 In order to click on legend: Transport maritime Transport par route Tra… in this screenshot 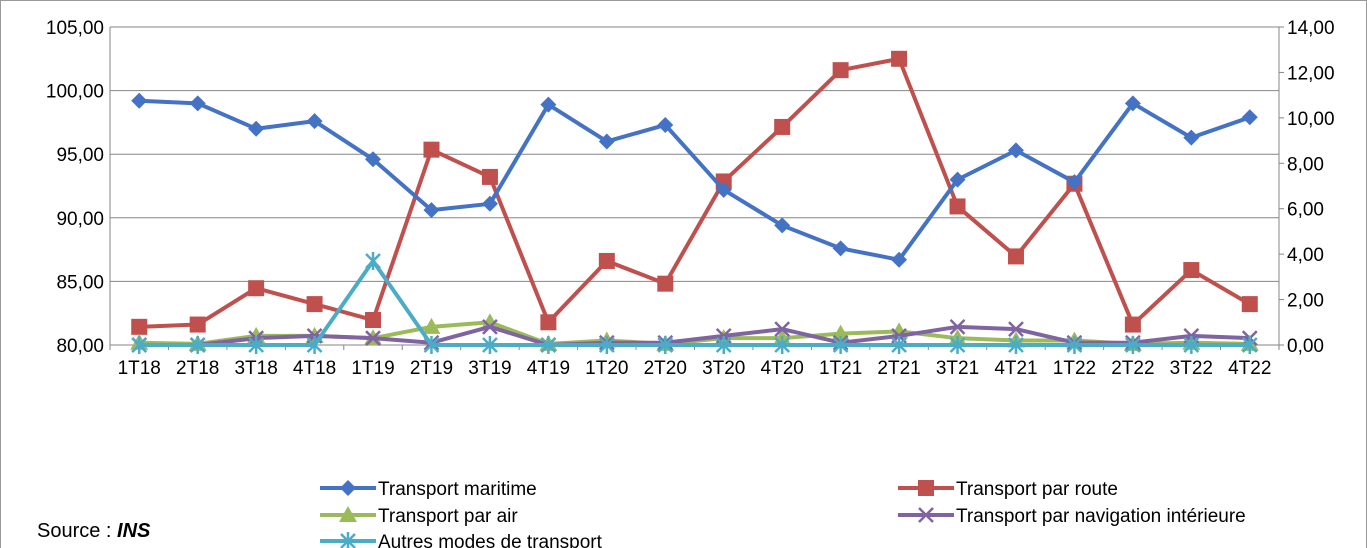, I will do `click(783, 513)`.